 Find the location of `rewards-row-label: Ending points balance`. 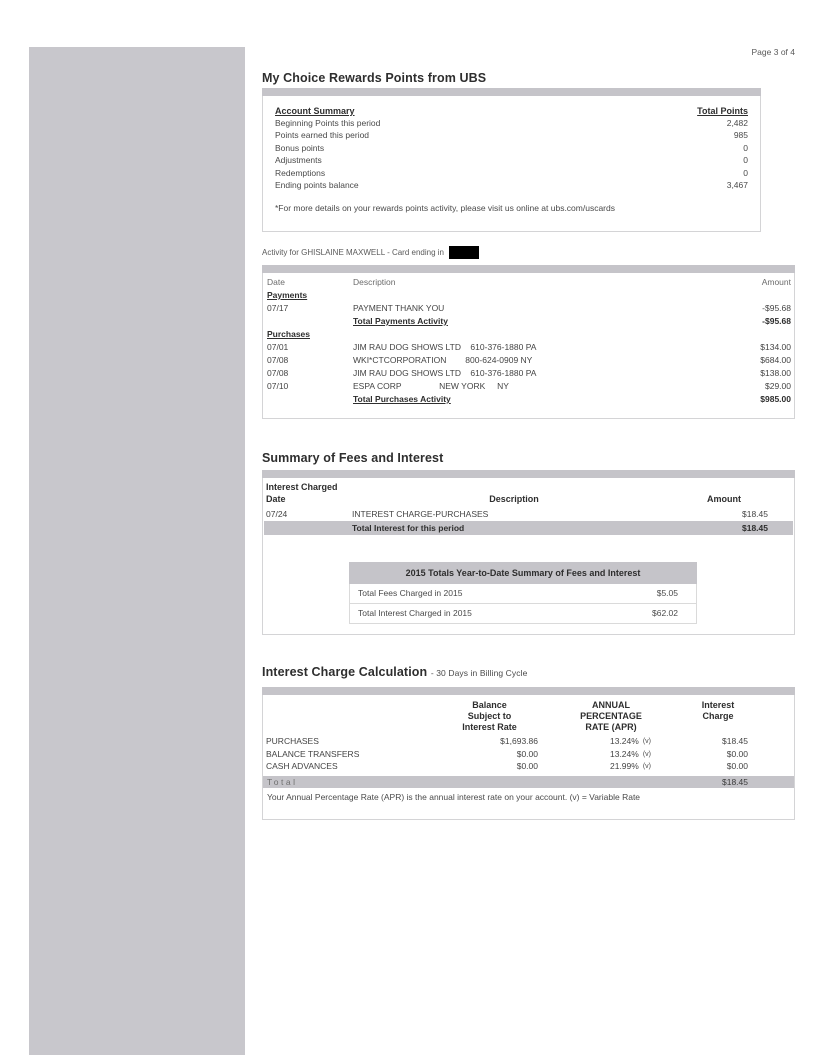

rewards-row-label: Ending points balance is located at coordinates (317, 185).